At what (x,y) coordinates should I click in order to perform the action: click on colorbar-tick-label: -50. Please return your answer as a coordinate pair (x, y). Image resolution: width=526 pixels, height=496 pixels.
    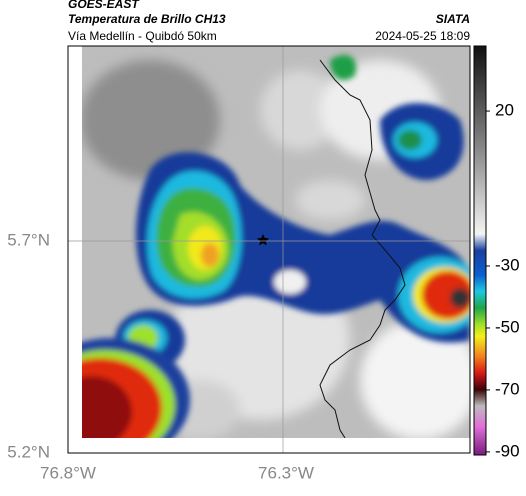
    Looking at the image, I should click on (507, 326).